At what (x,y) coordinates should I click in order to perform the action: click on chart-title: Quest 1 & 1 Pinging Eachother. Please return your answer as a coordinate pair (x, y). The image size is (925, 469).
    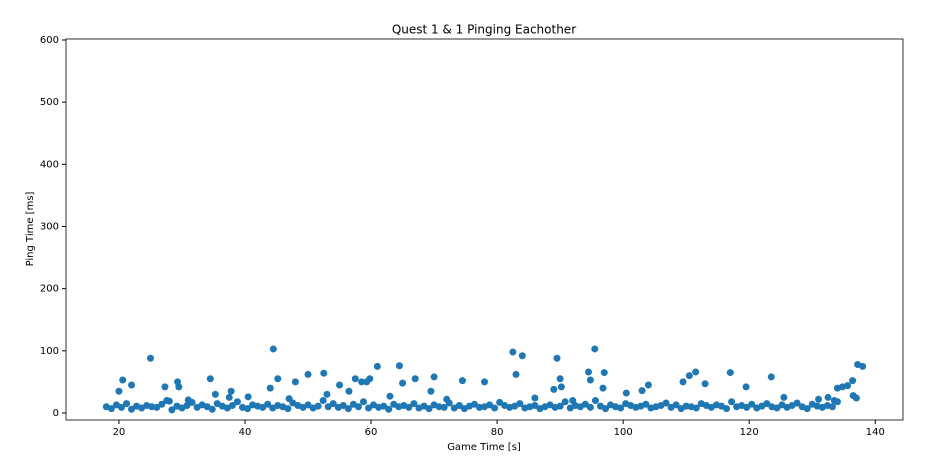
    Looking at the image, I should click on (484, 30).